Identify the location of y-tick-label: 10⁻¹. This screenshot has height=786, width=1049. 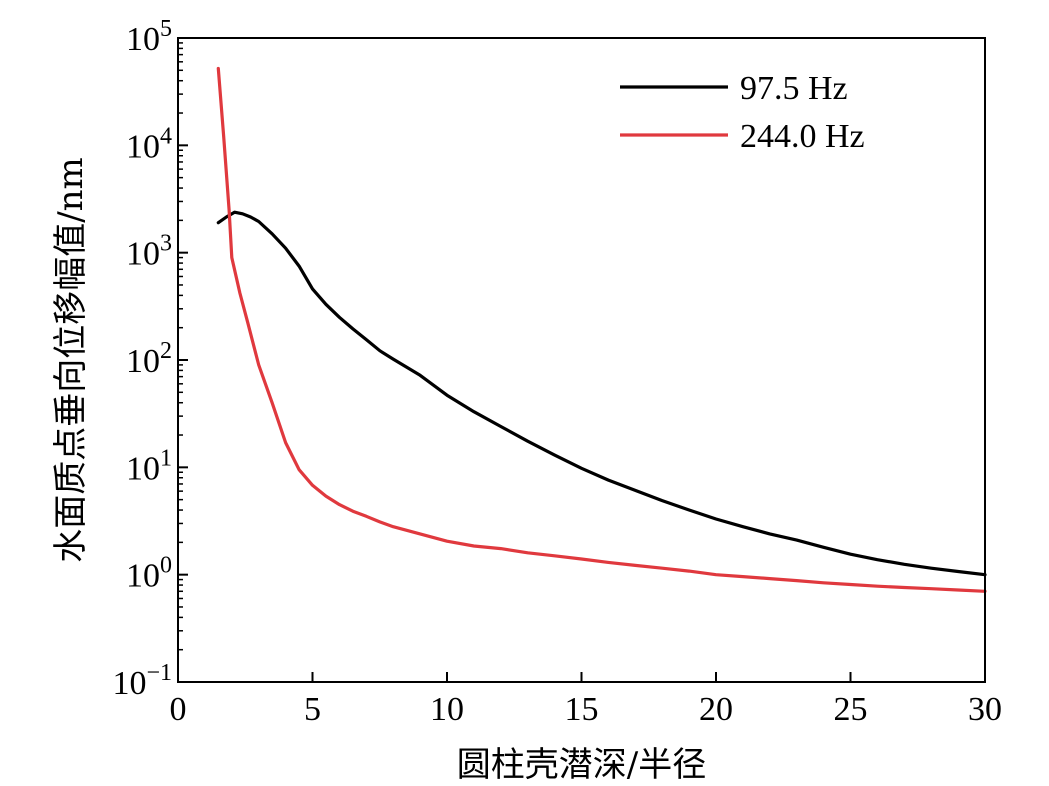
(142, 681).